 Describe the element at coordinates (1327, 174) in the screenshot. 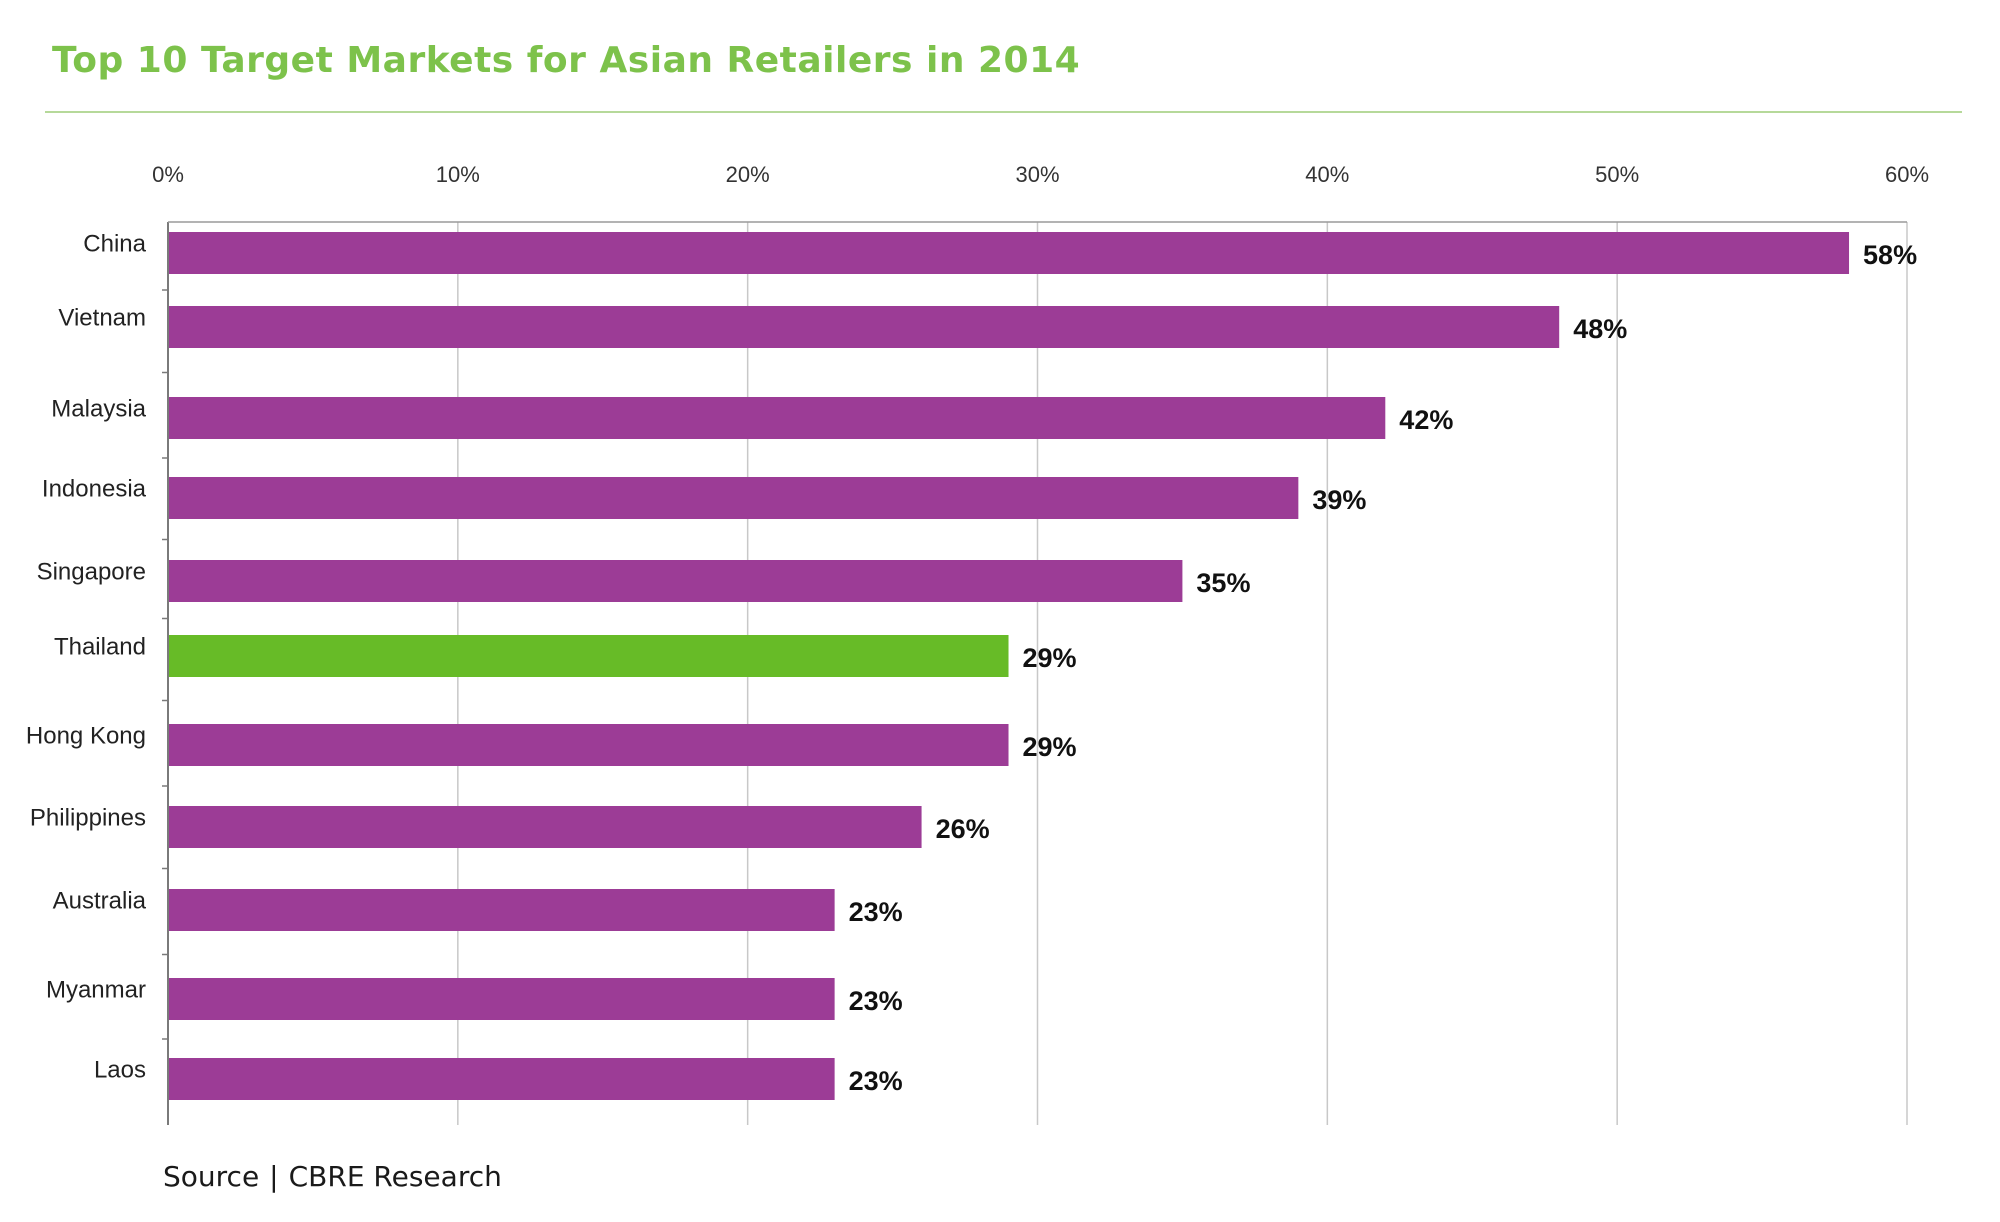

I see `x-tick-label: 40%` at that location.